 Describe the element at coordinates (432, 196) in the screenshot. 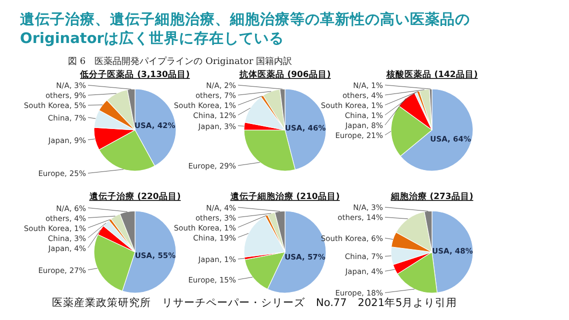

I see `chart-title: 細胞治療 (273品目)` at that location.